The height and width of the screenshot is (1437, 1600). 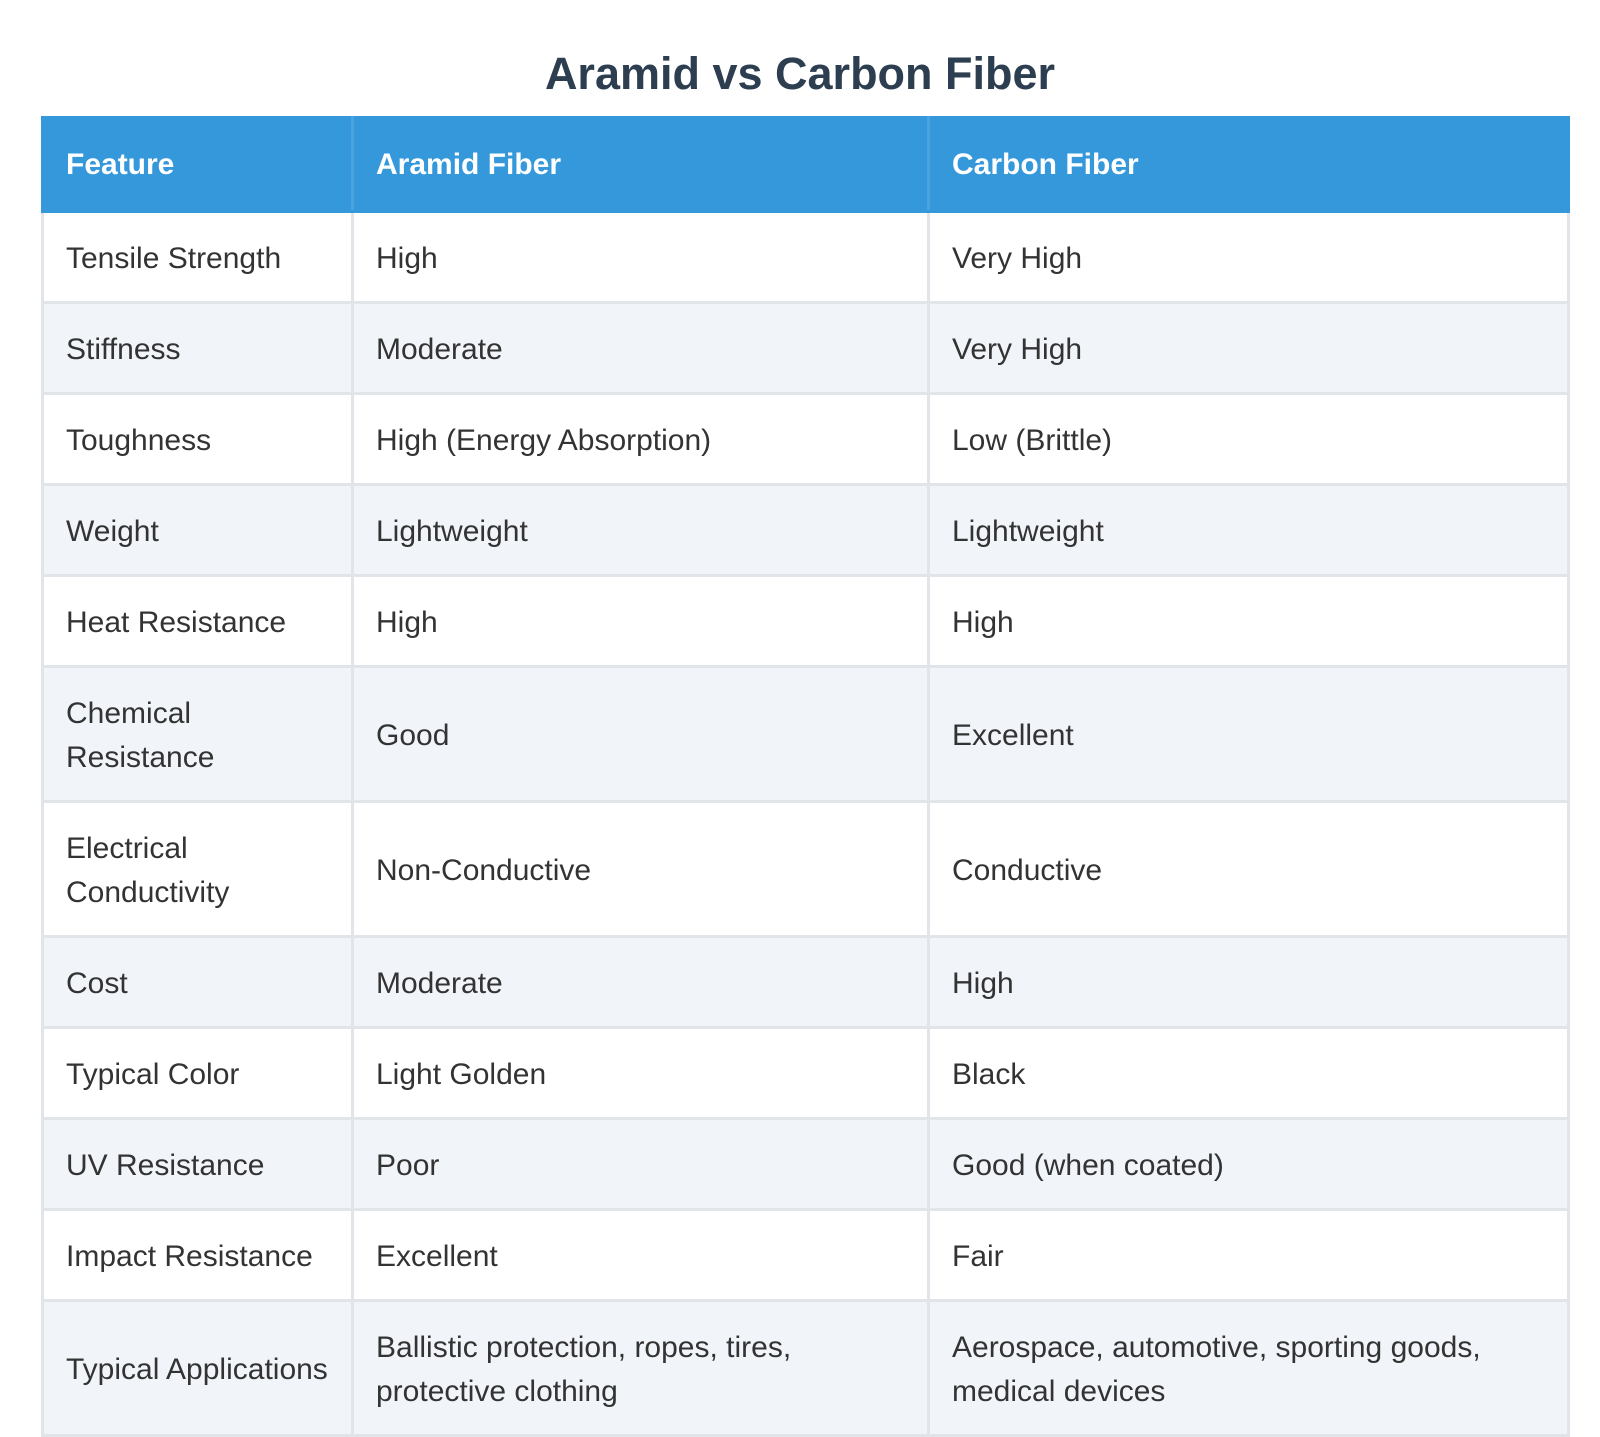 What do you see at coordinates (197, 530) in the screenshot?
I see `feature-cell: Weight` at bounding box center [197, 530].